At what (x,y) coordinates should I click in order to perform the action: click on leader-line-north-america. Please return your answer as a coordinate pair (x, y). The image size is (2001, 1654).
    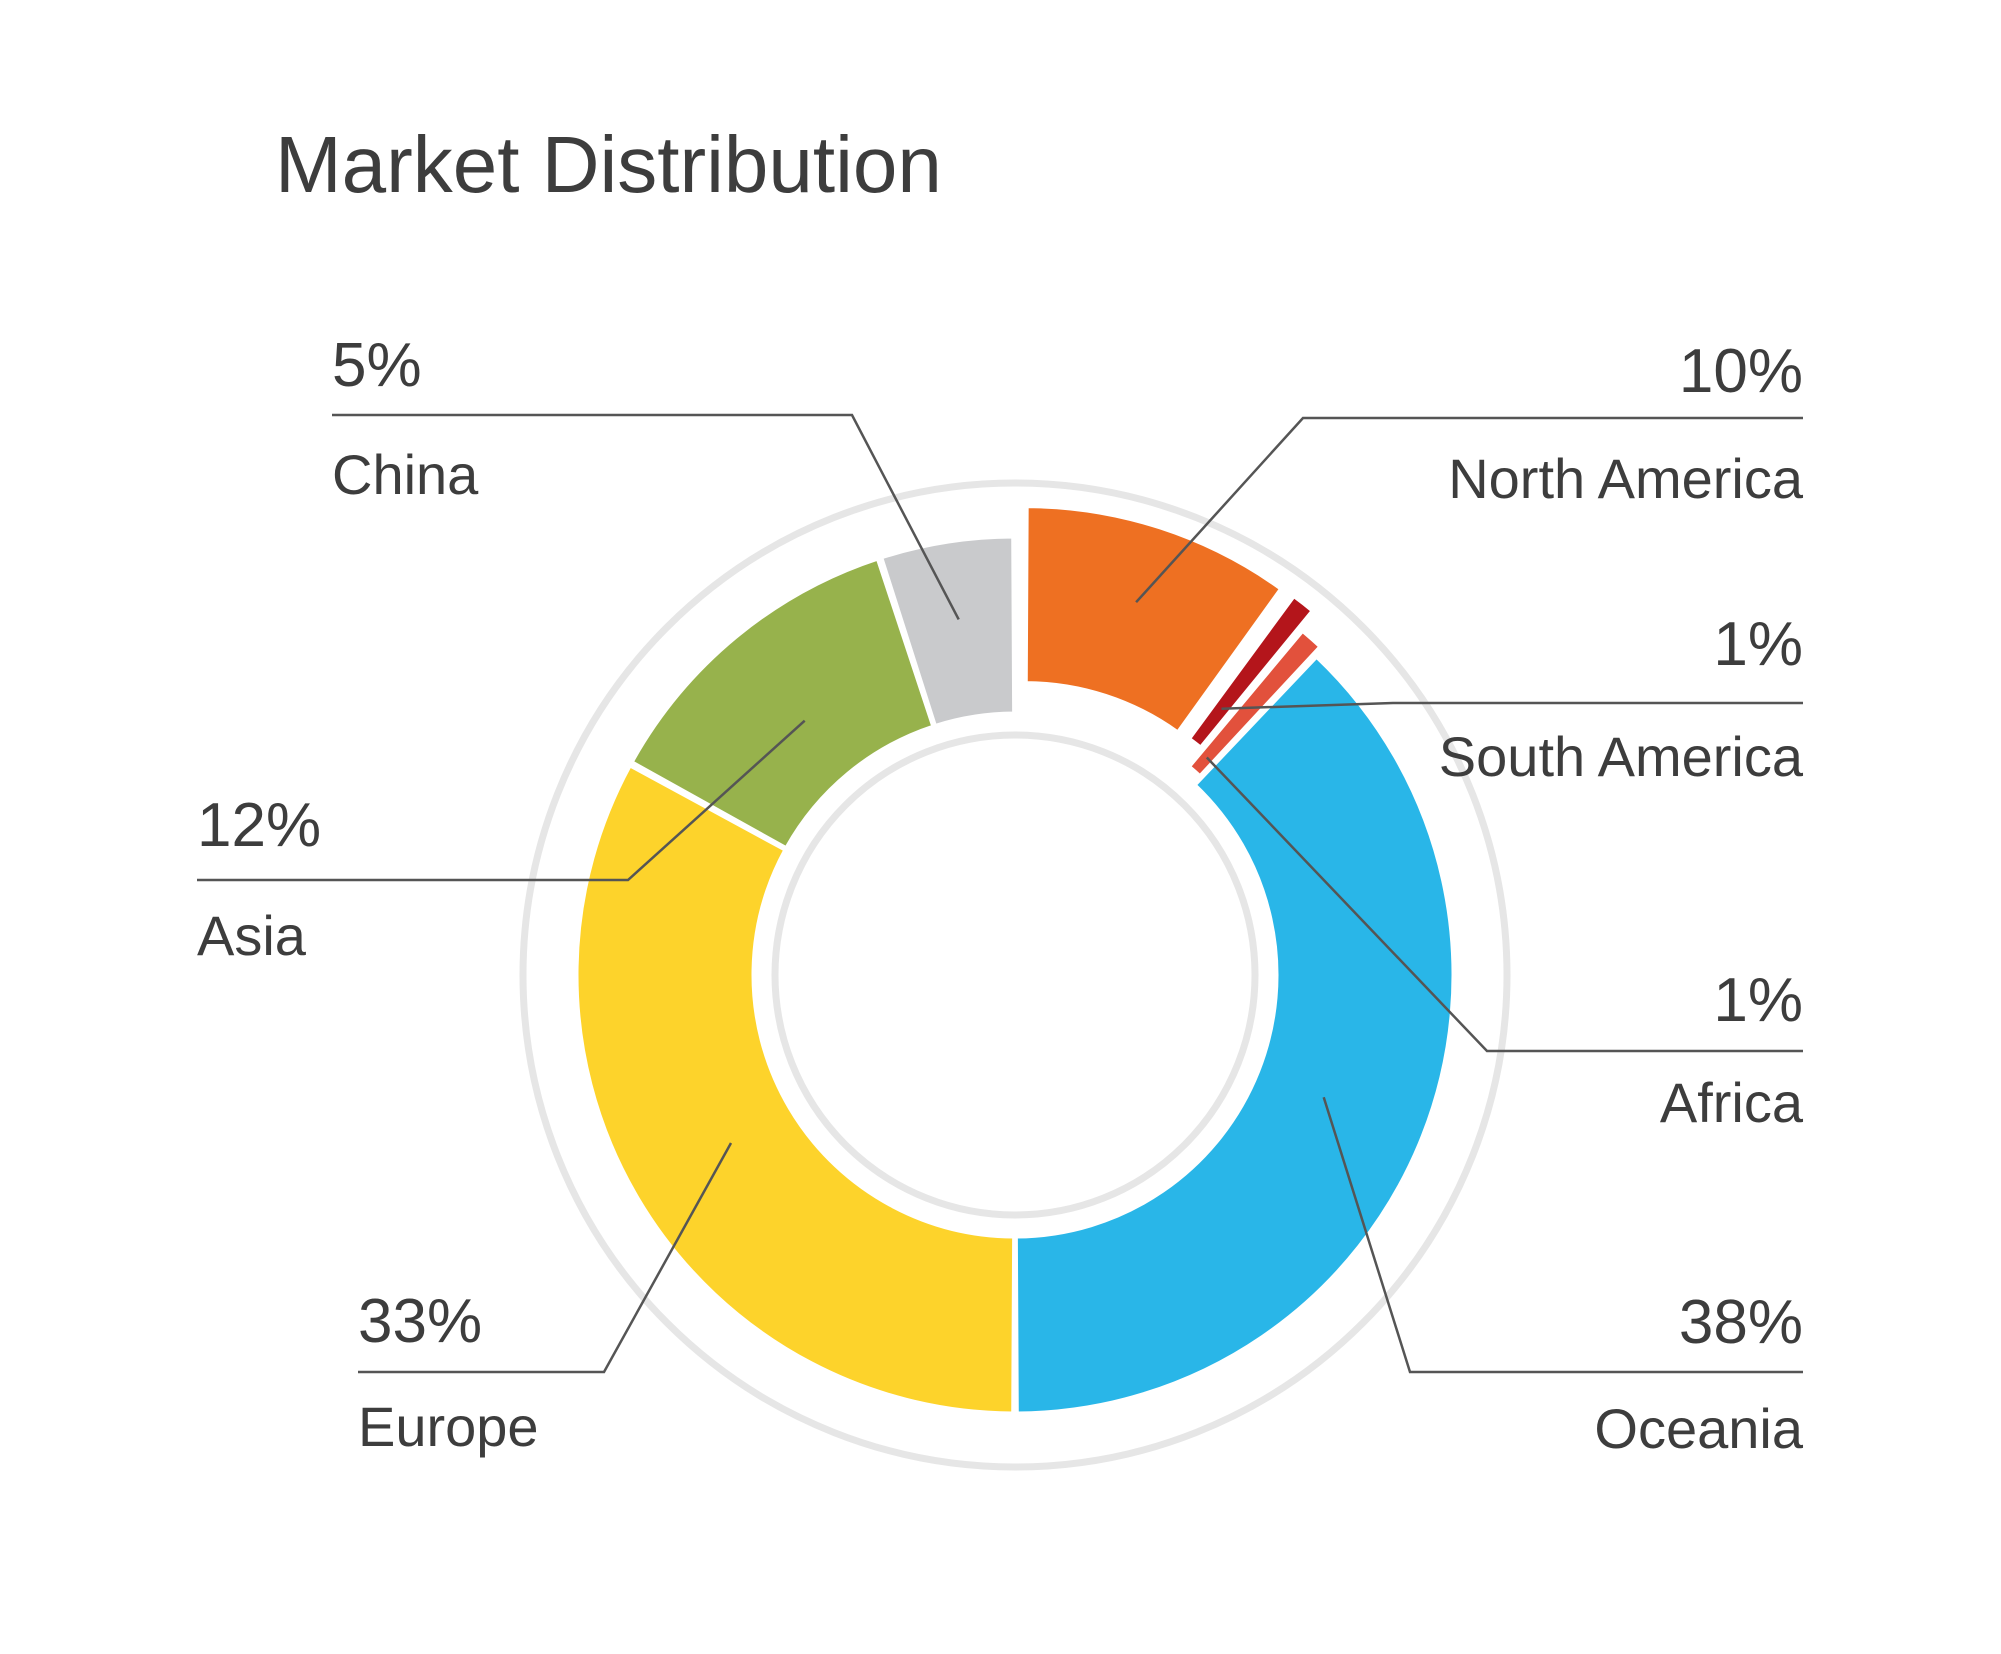
    Looking at the image, I should click on (1469, 510).